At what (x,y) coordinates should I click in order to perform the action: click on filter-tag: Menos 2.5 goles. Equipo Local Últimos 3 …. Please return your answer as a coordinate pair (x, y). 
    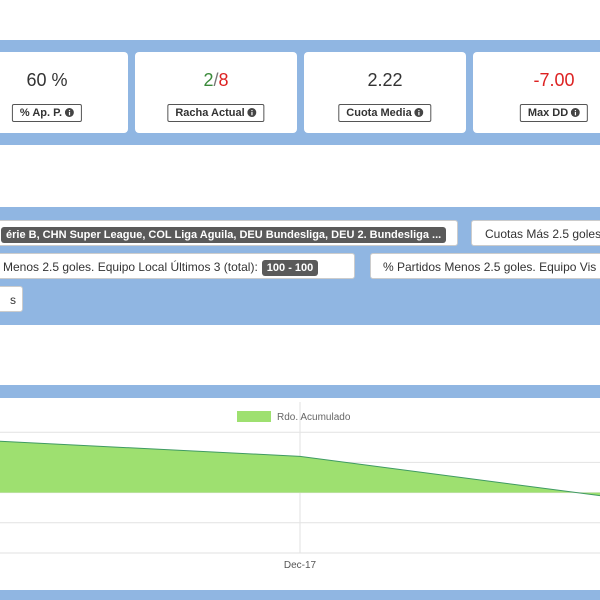
    Looking at the image, I should click on (177, 266).